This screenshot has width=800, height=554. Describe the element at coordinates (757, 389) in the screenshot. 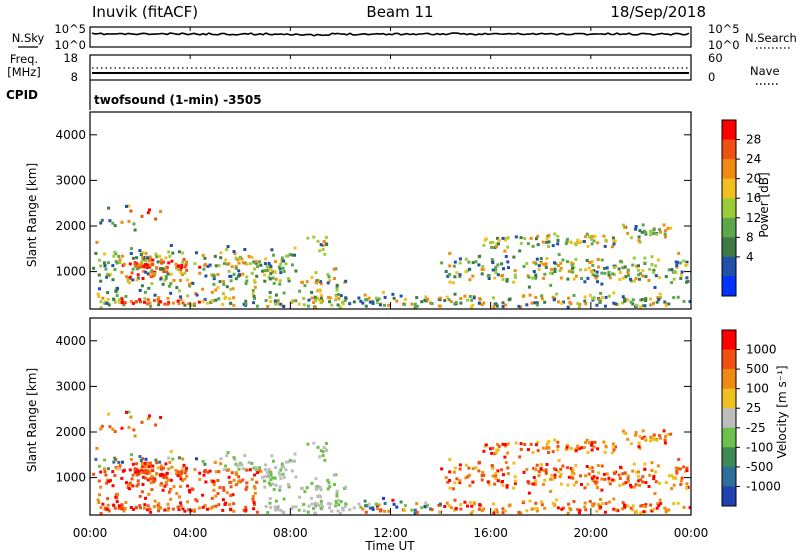

I see `colorbar-tick-label: 100` at that location.